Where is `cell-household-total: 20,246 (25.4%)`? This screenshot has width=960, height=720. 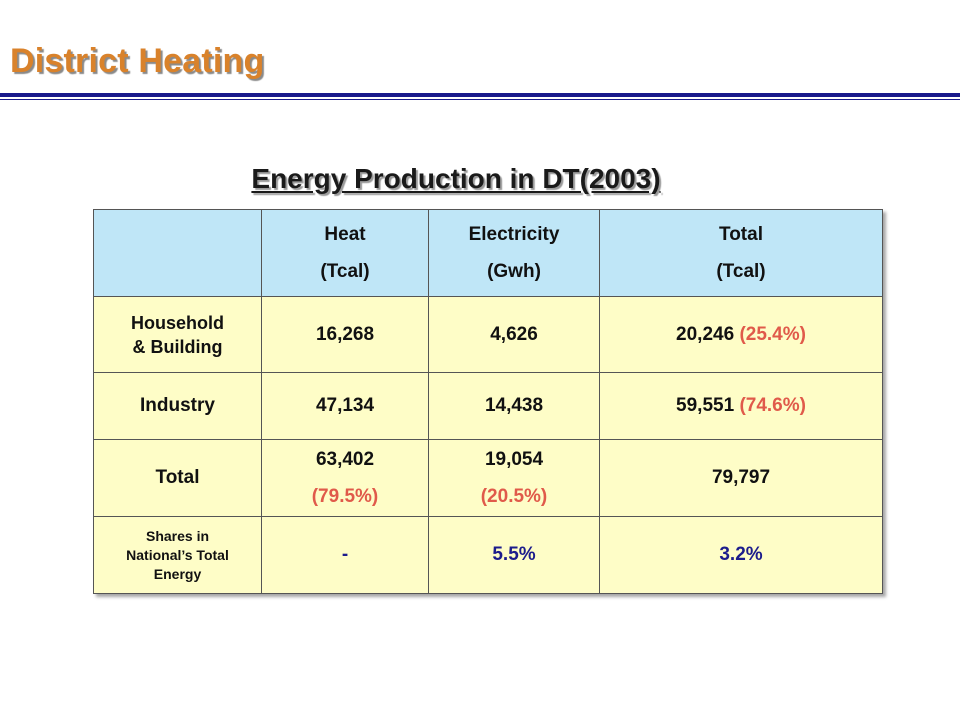
cell-household-total: 20,246 (25.4%) is located at coordinates (741, 334).